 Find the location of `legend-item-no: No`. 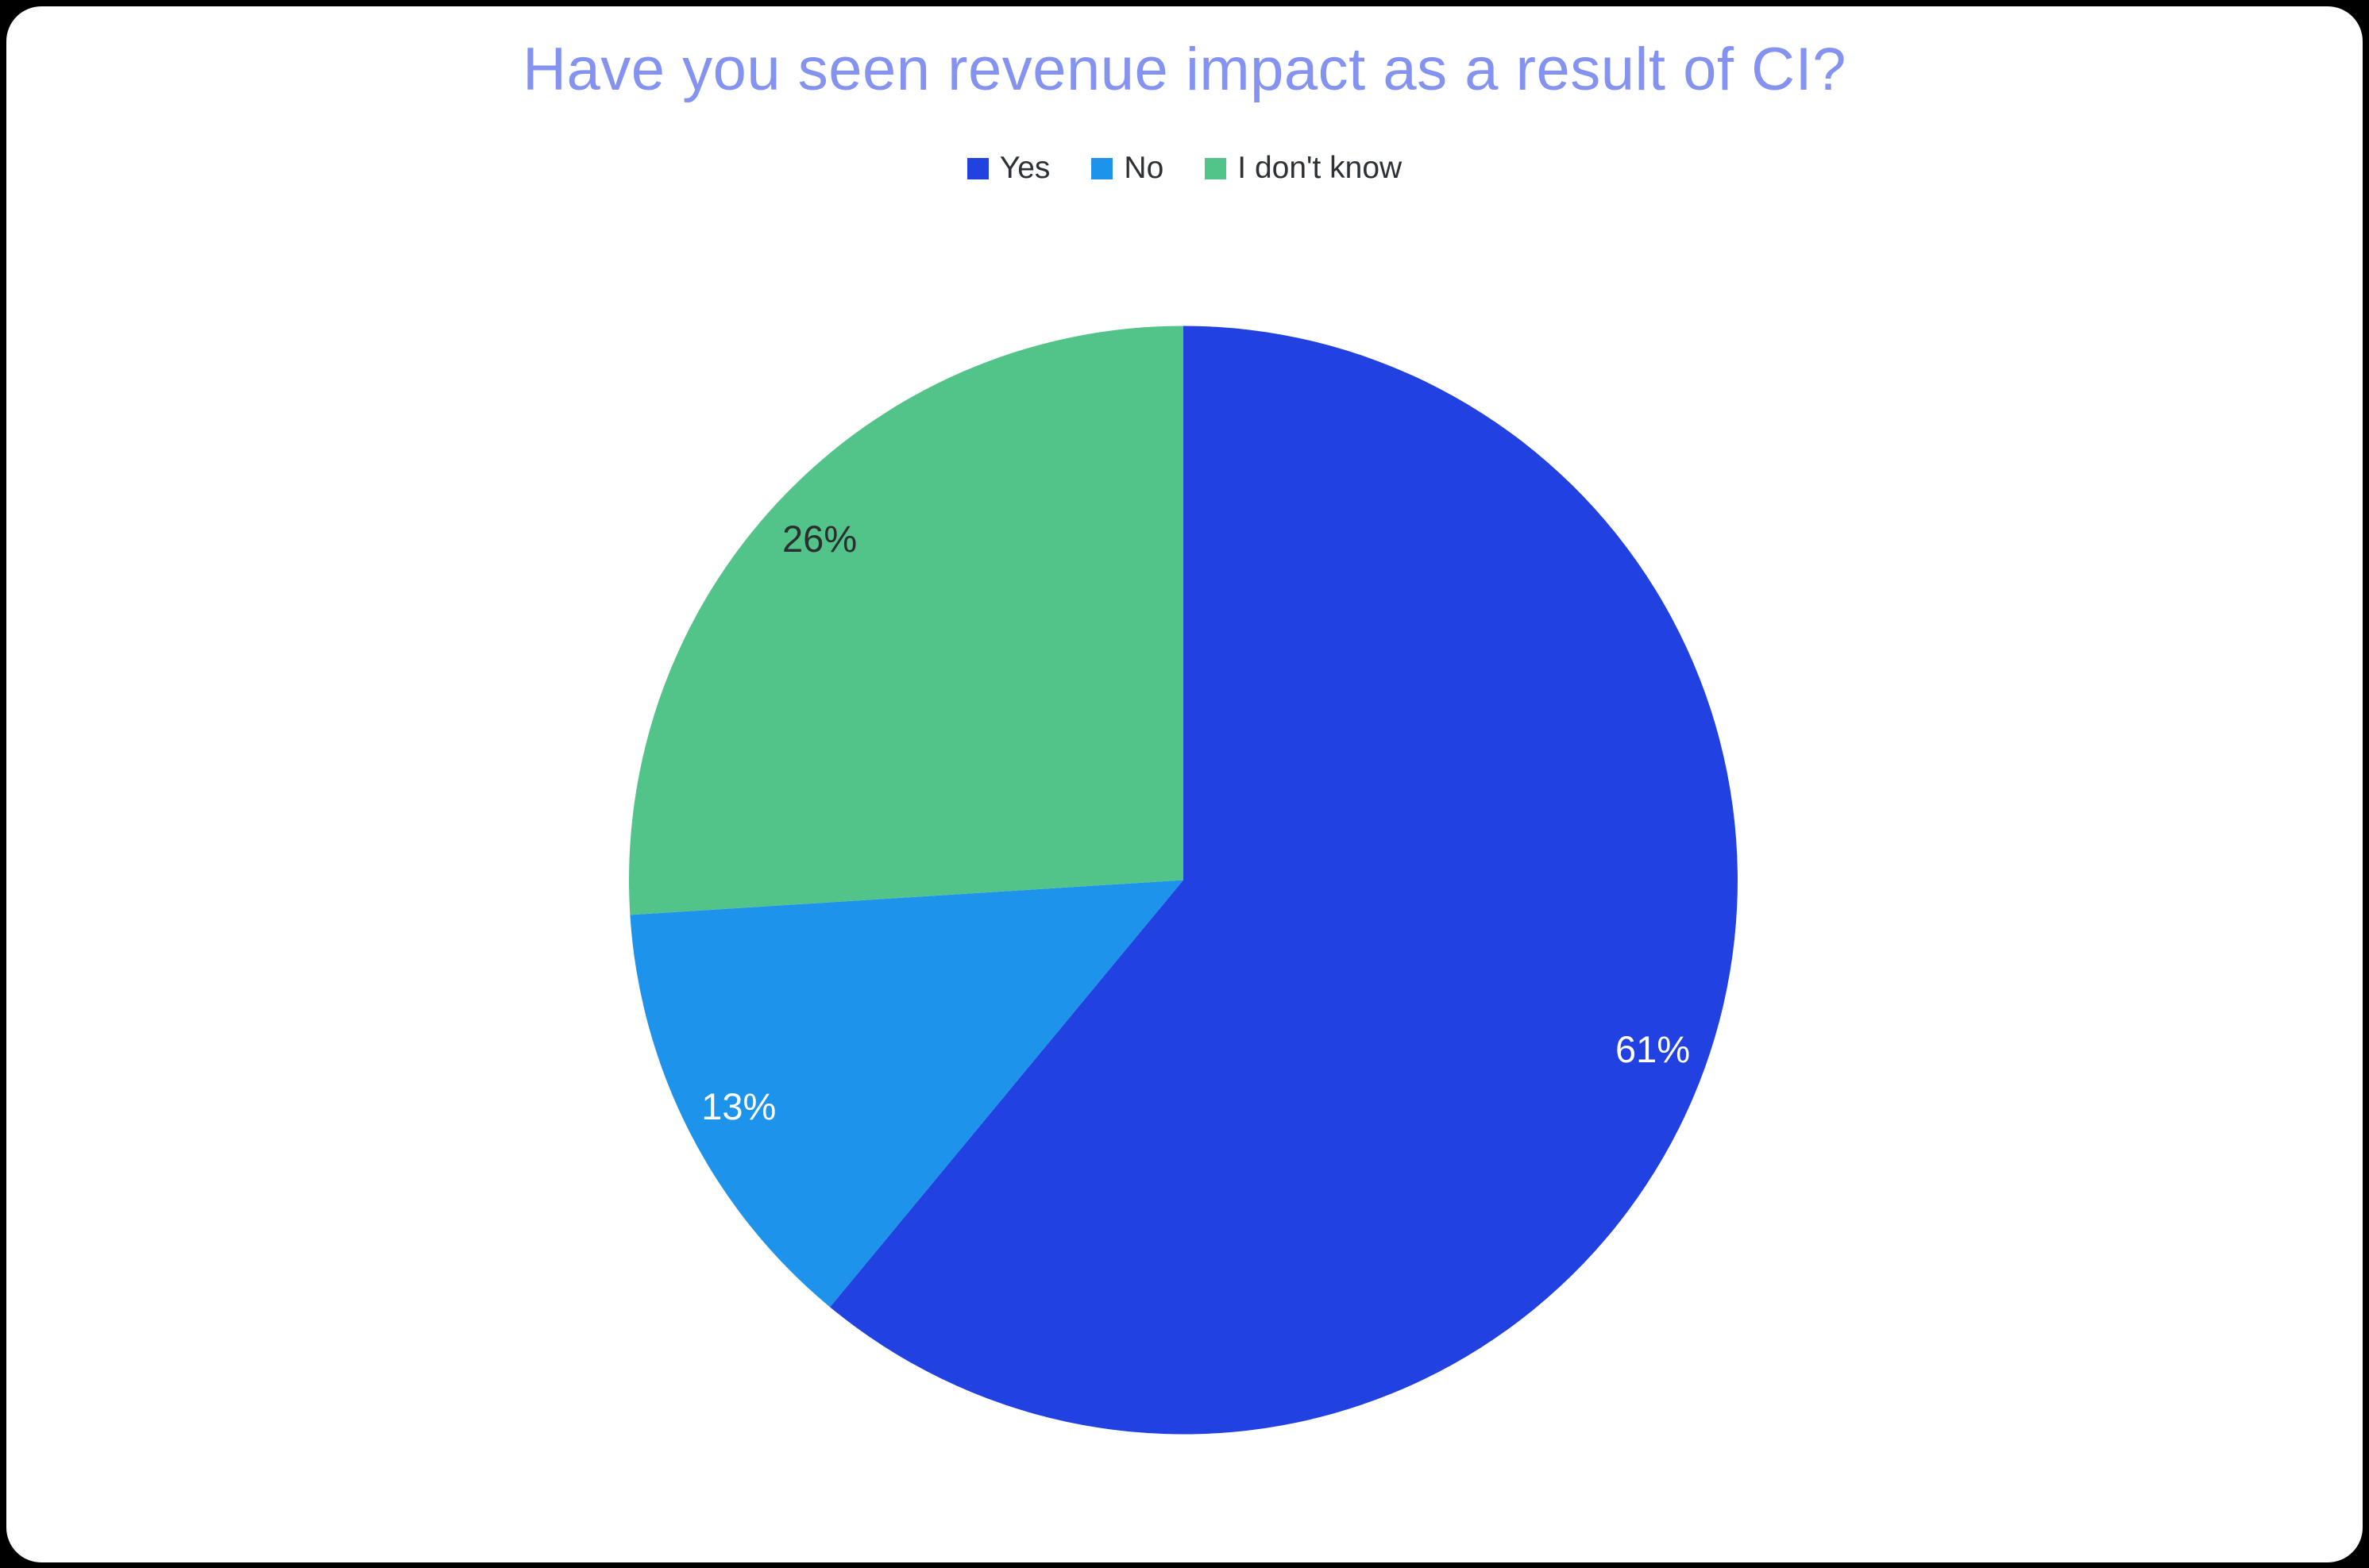

legend-item-no: No is located at coordinates (1127, 168).